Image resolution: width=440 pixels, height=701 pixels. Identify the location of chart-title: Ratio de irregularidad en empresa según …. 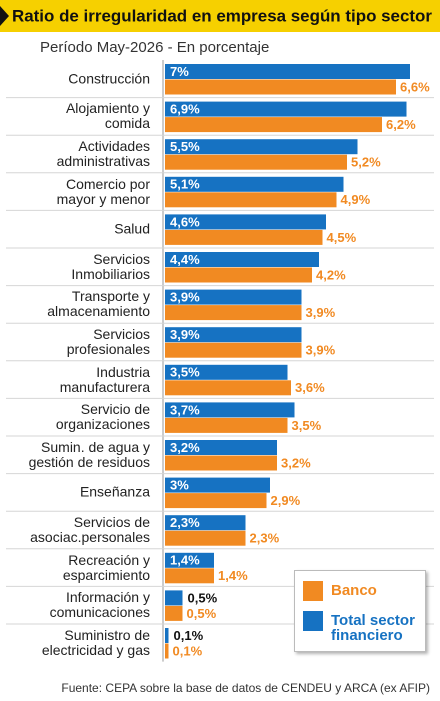
(222, 15).